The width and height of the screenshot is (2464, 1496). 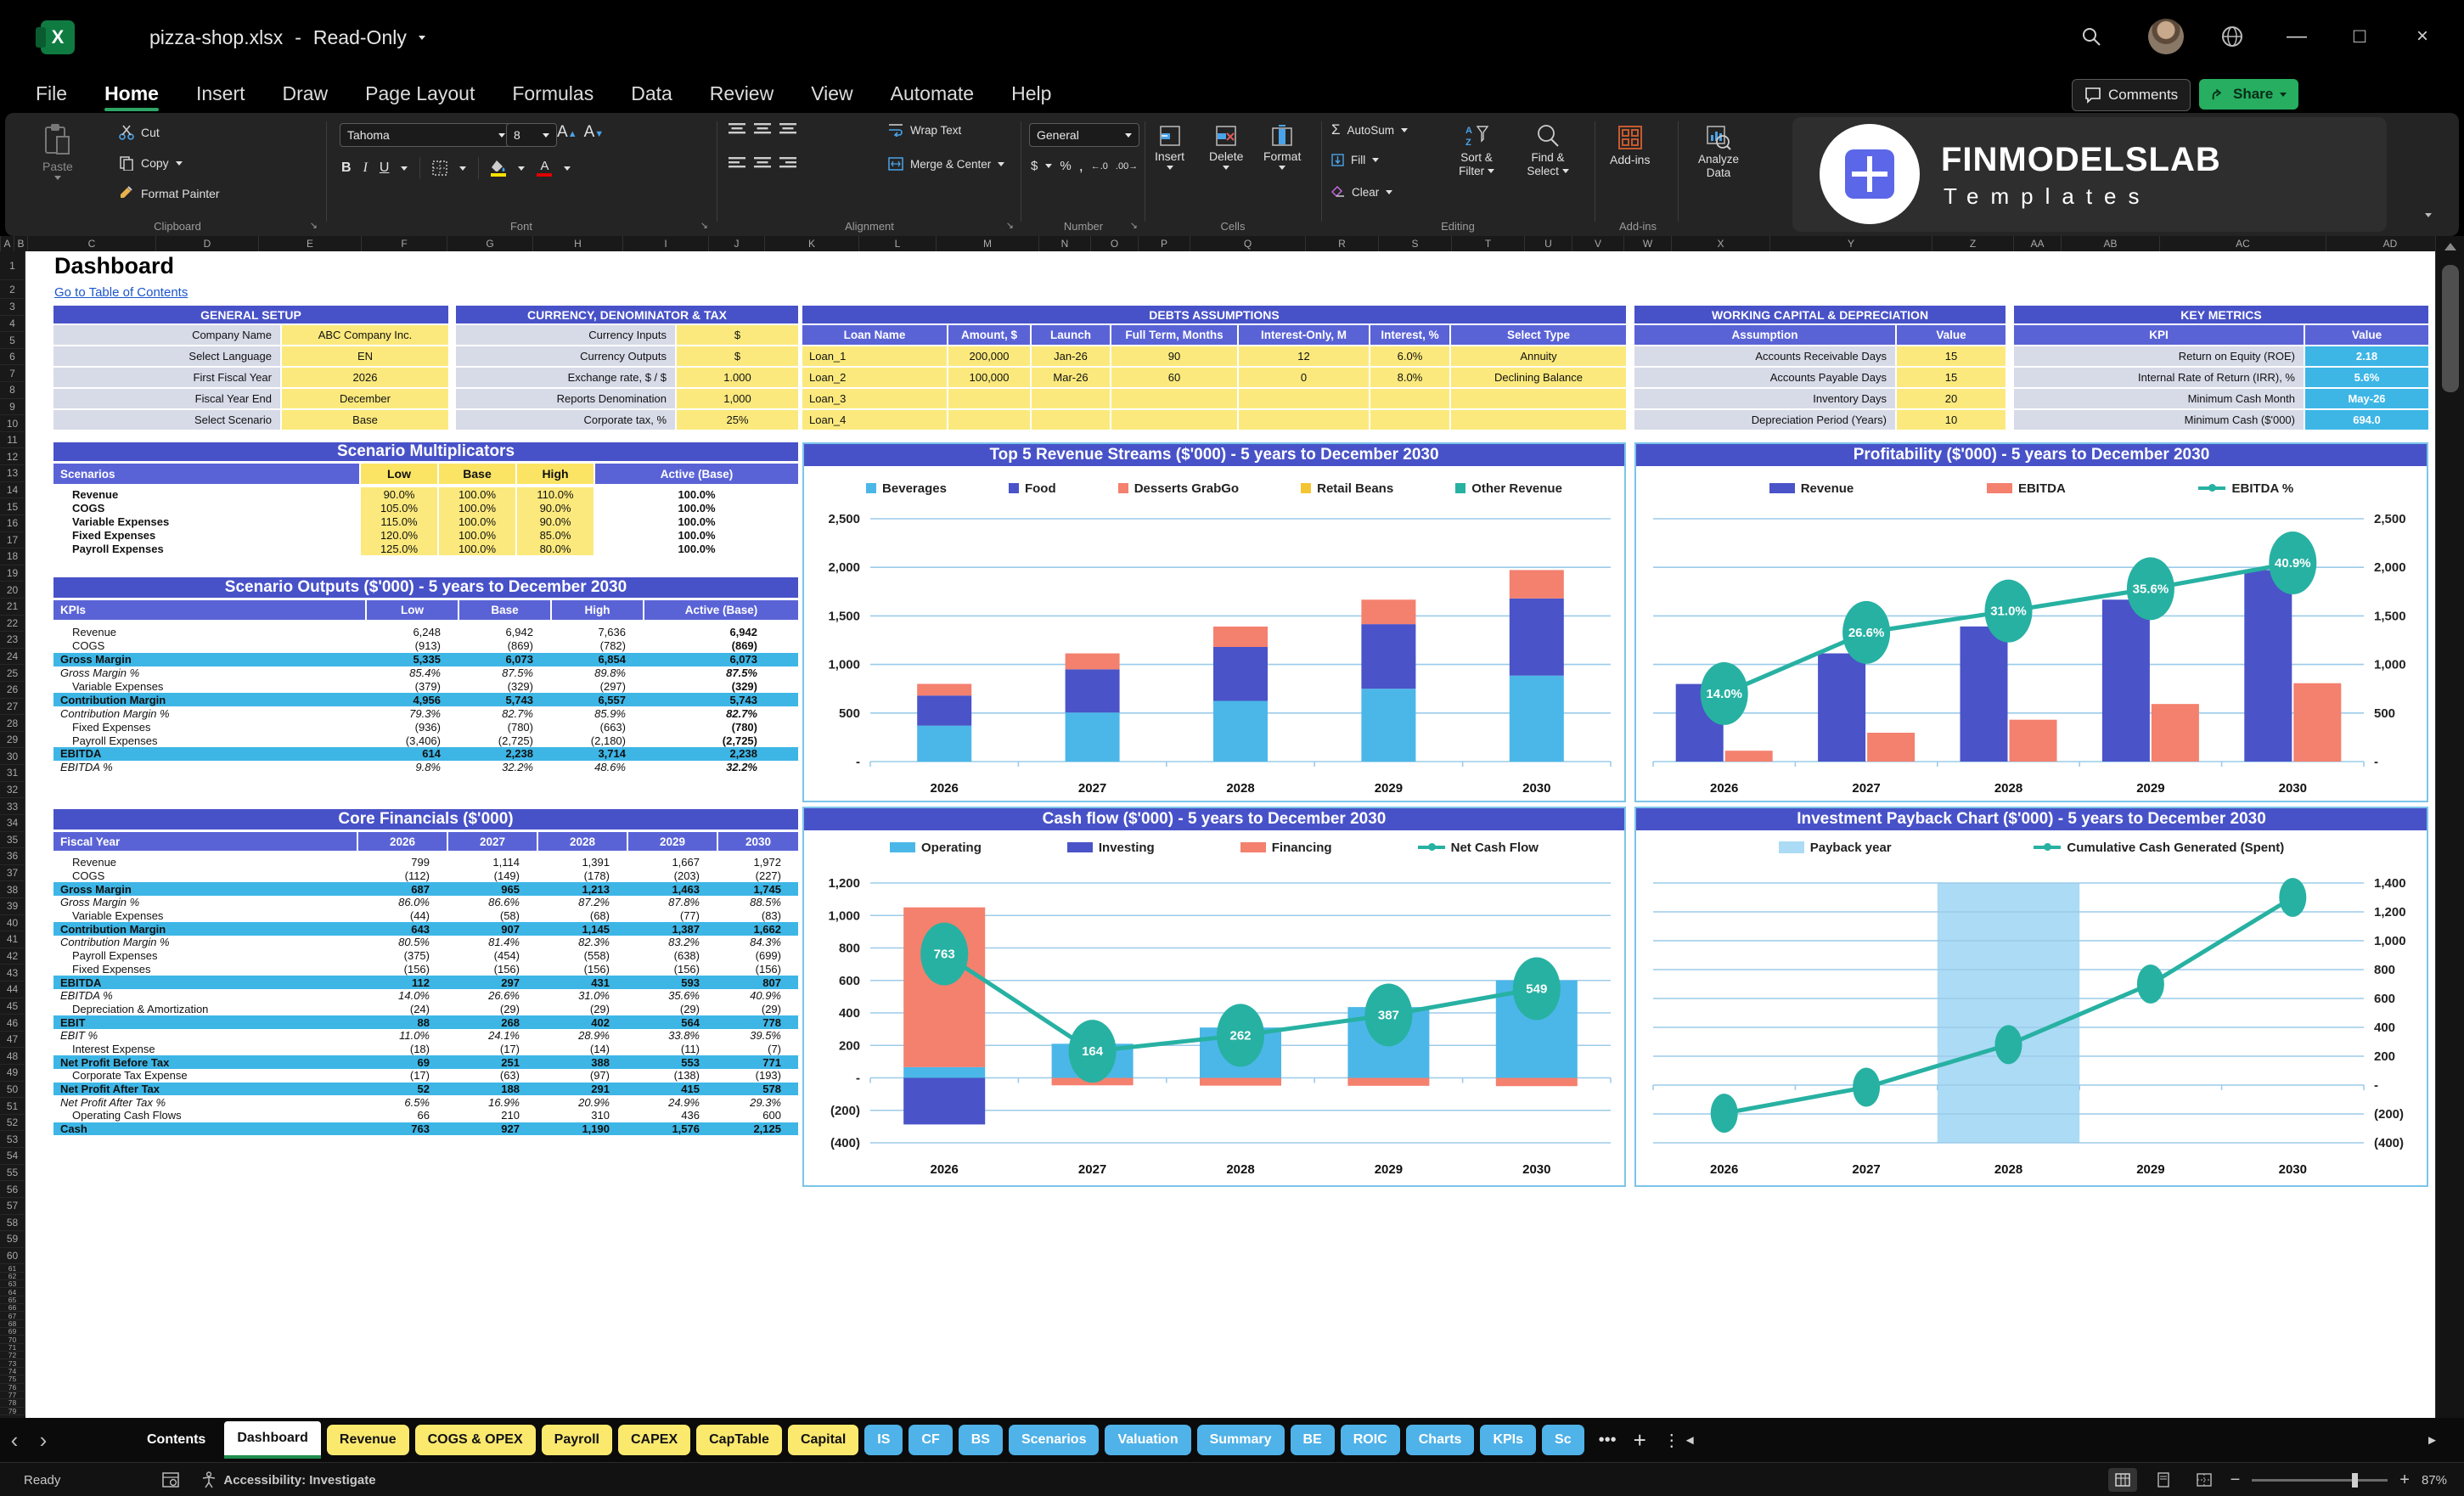 I want to click on percent-format-icon: %, so click(x=1066, y=166).